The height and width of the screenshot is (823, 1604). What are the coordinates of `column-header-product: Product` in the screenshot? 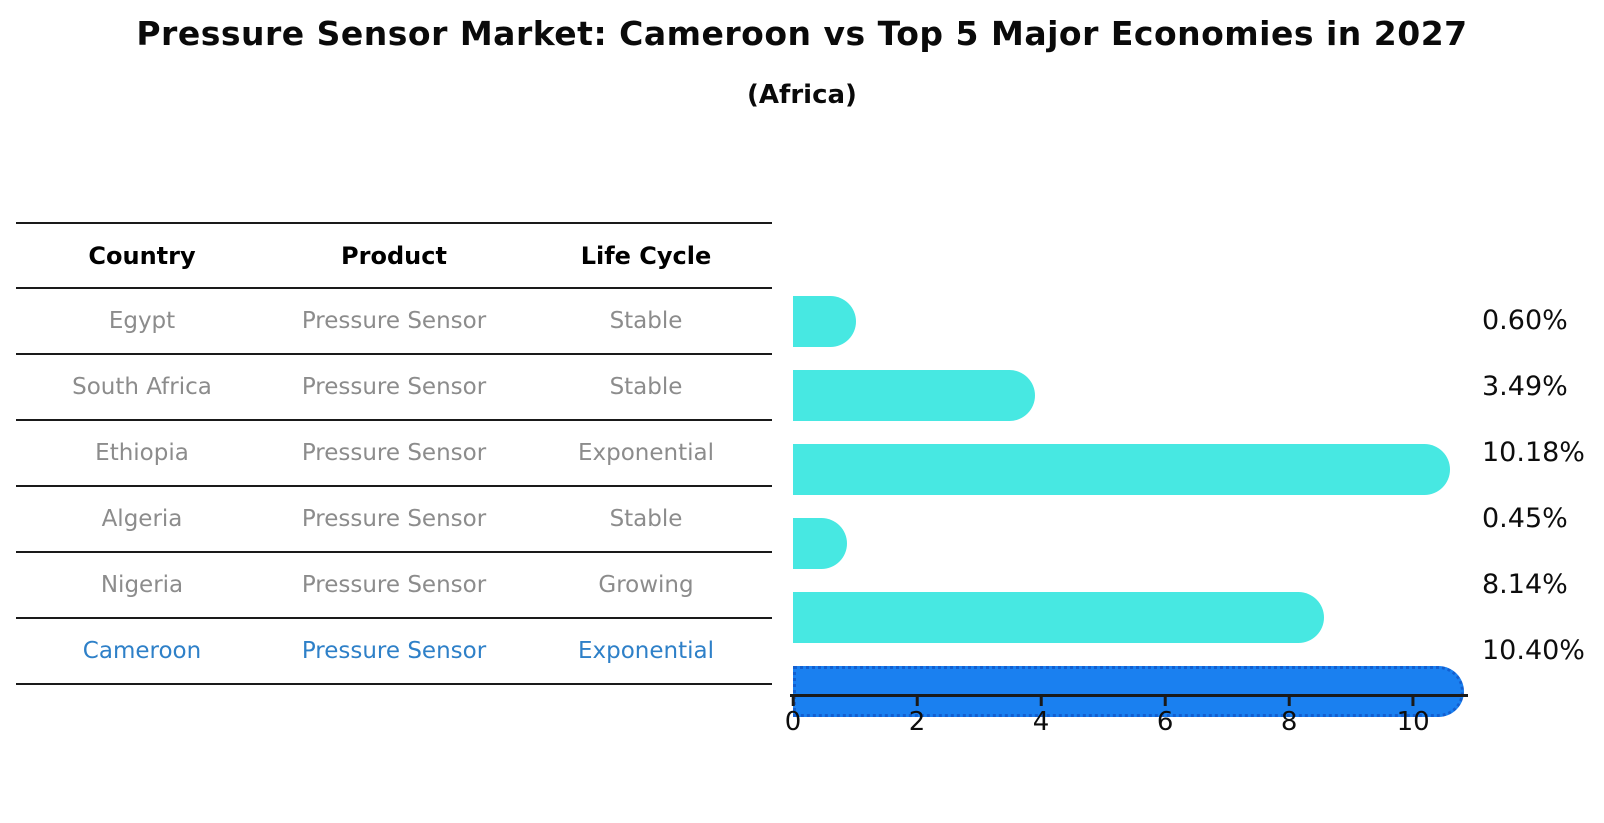 It's located at (394, 255).